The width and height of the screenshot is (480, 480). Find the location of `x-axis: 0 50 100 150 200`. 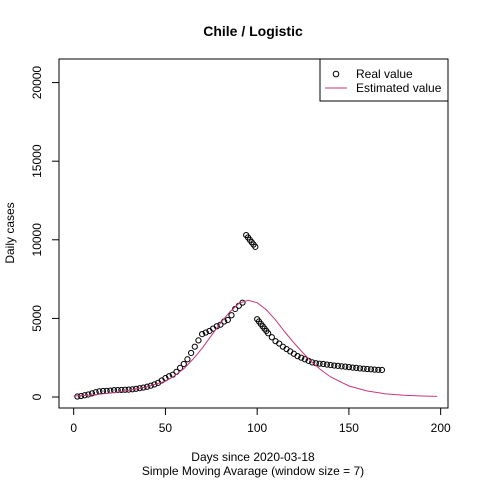

x-axis: 0 50 100 150 200 is located at coordinates (260, 421).